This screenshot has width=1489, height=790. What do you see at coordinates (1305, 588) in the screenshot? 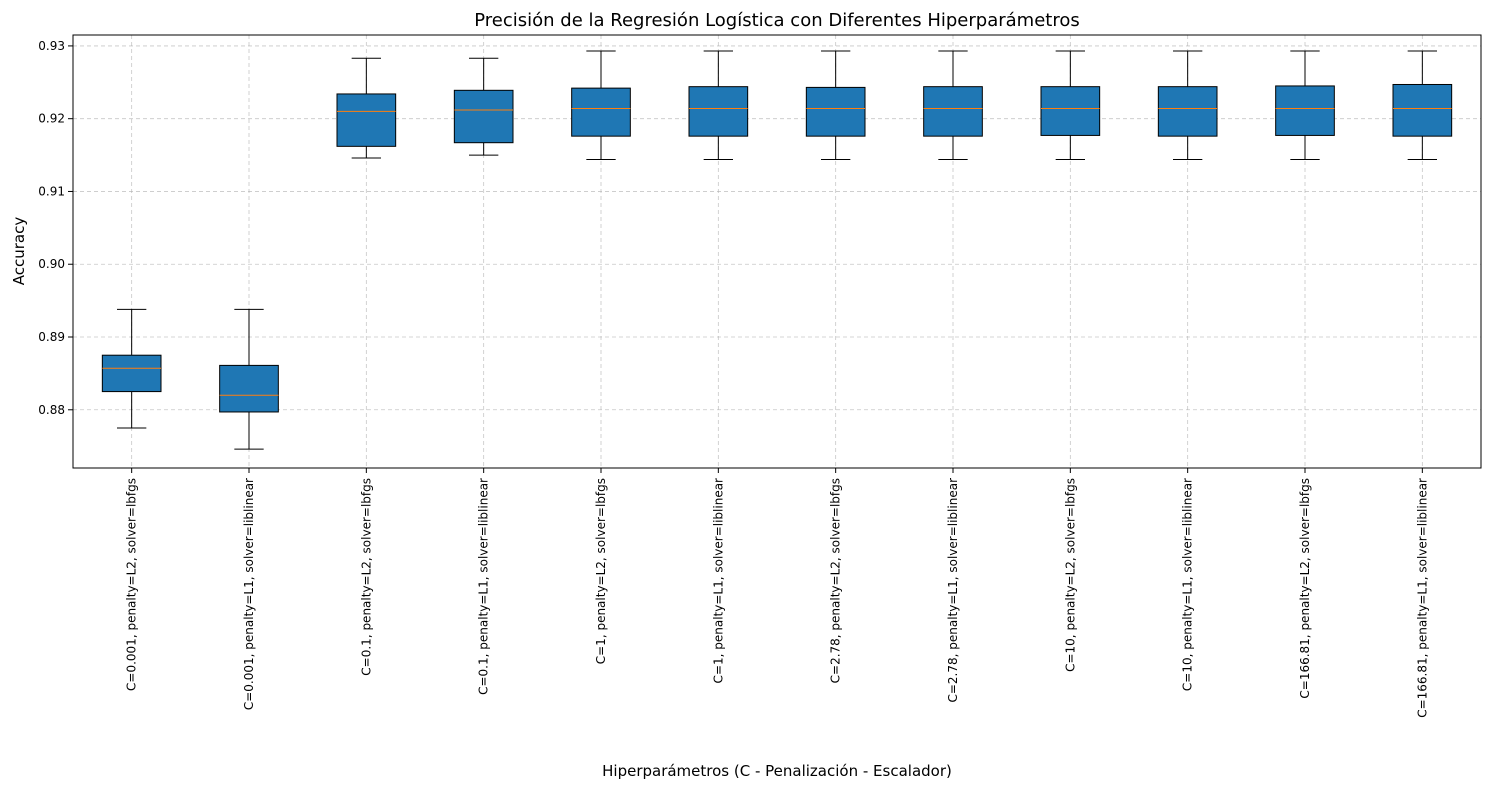
I see `x-tick-label: C=166.81, penalty=L2, solver=lbfgs` at bounding box center [1305, 588].